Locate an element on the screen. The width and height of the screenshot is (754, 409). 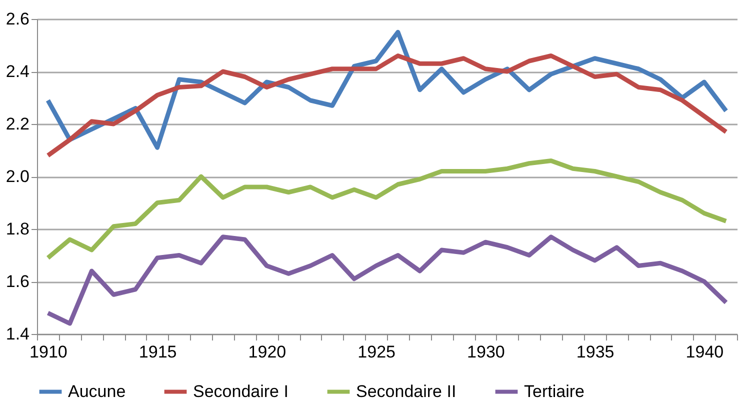
legend-label: Secondaire II is located at coordinates (406, 391).